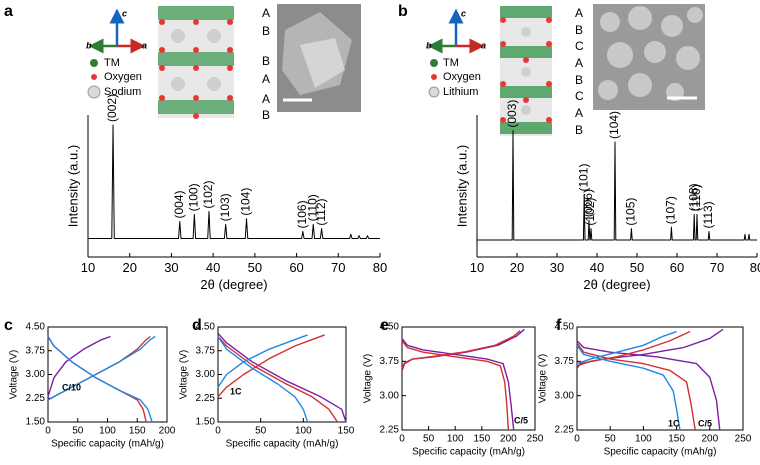  What do you see at coordinates (543, 378) in the screenshot?
I see `y-axis-label: Voltage (V)` at bounding box center [543, 378].